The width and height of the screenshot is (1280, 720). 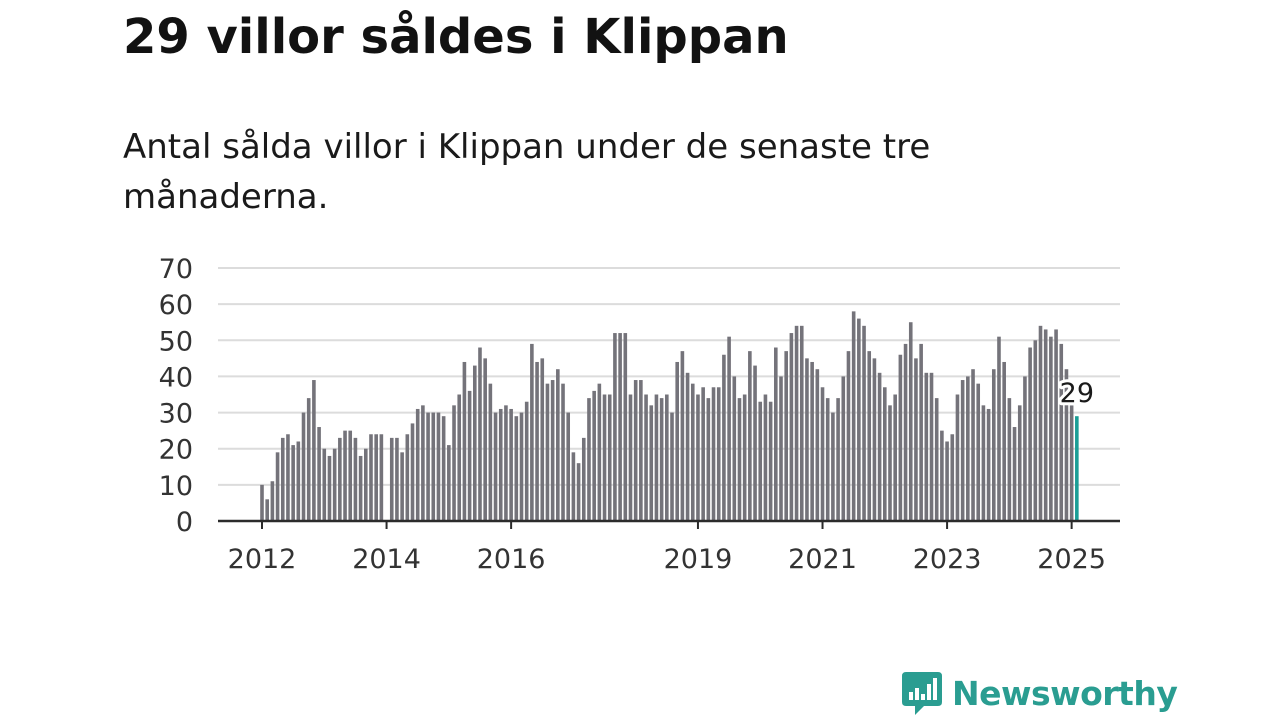 What do you see at coordinates (176, 269) in the screenshot?
I see `y-tick-label: 70` at bounding box center [176, 269].